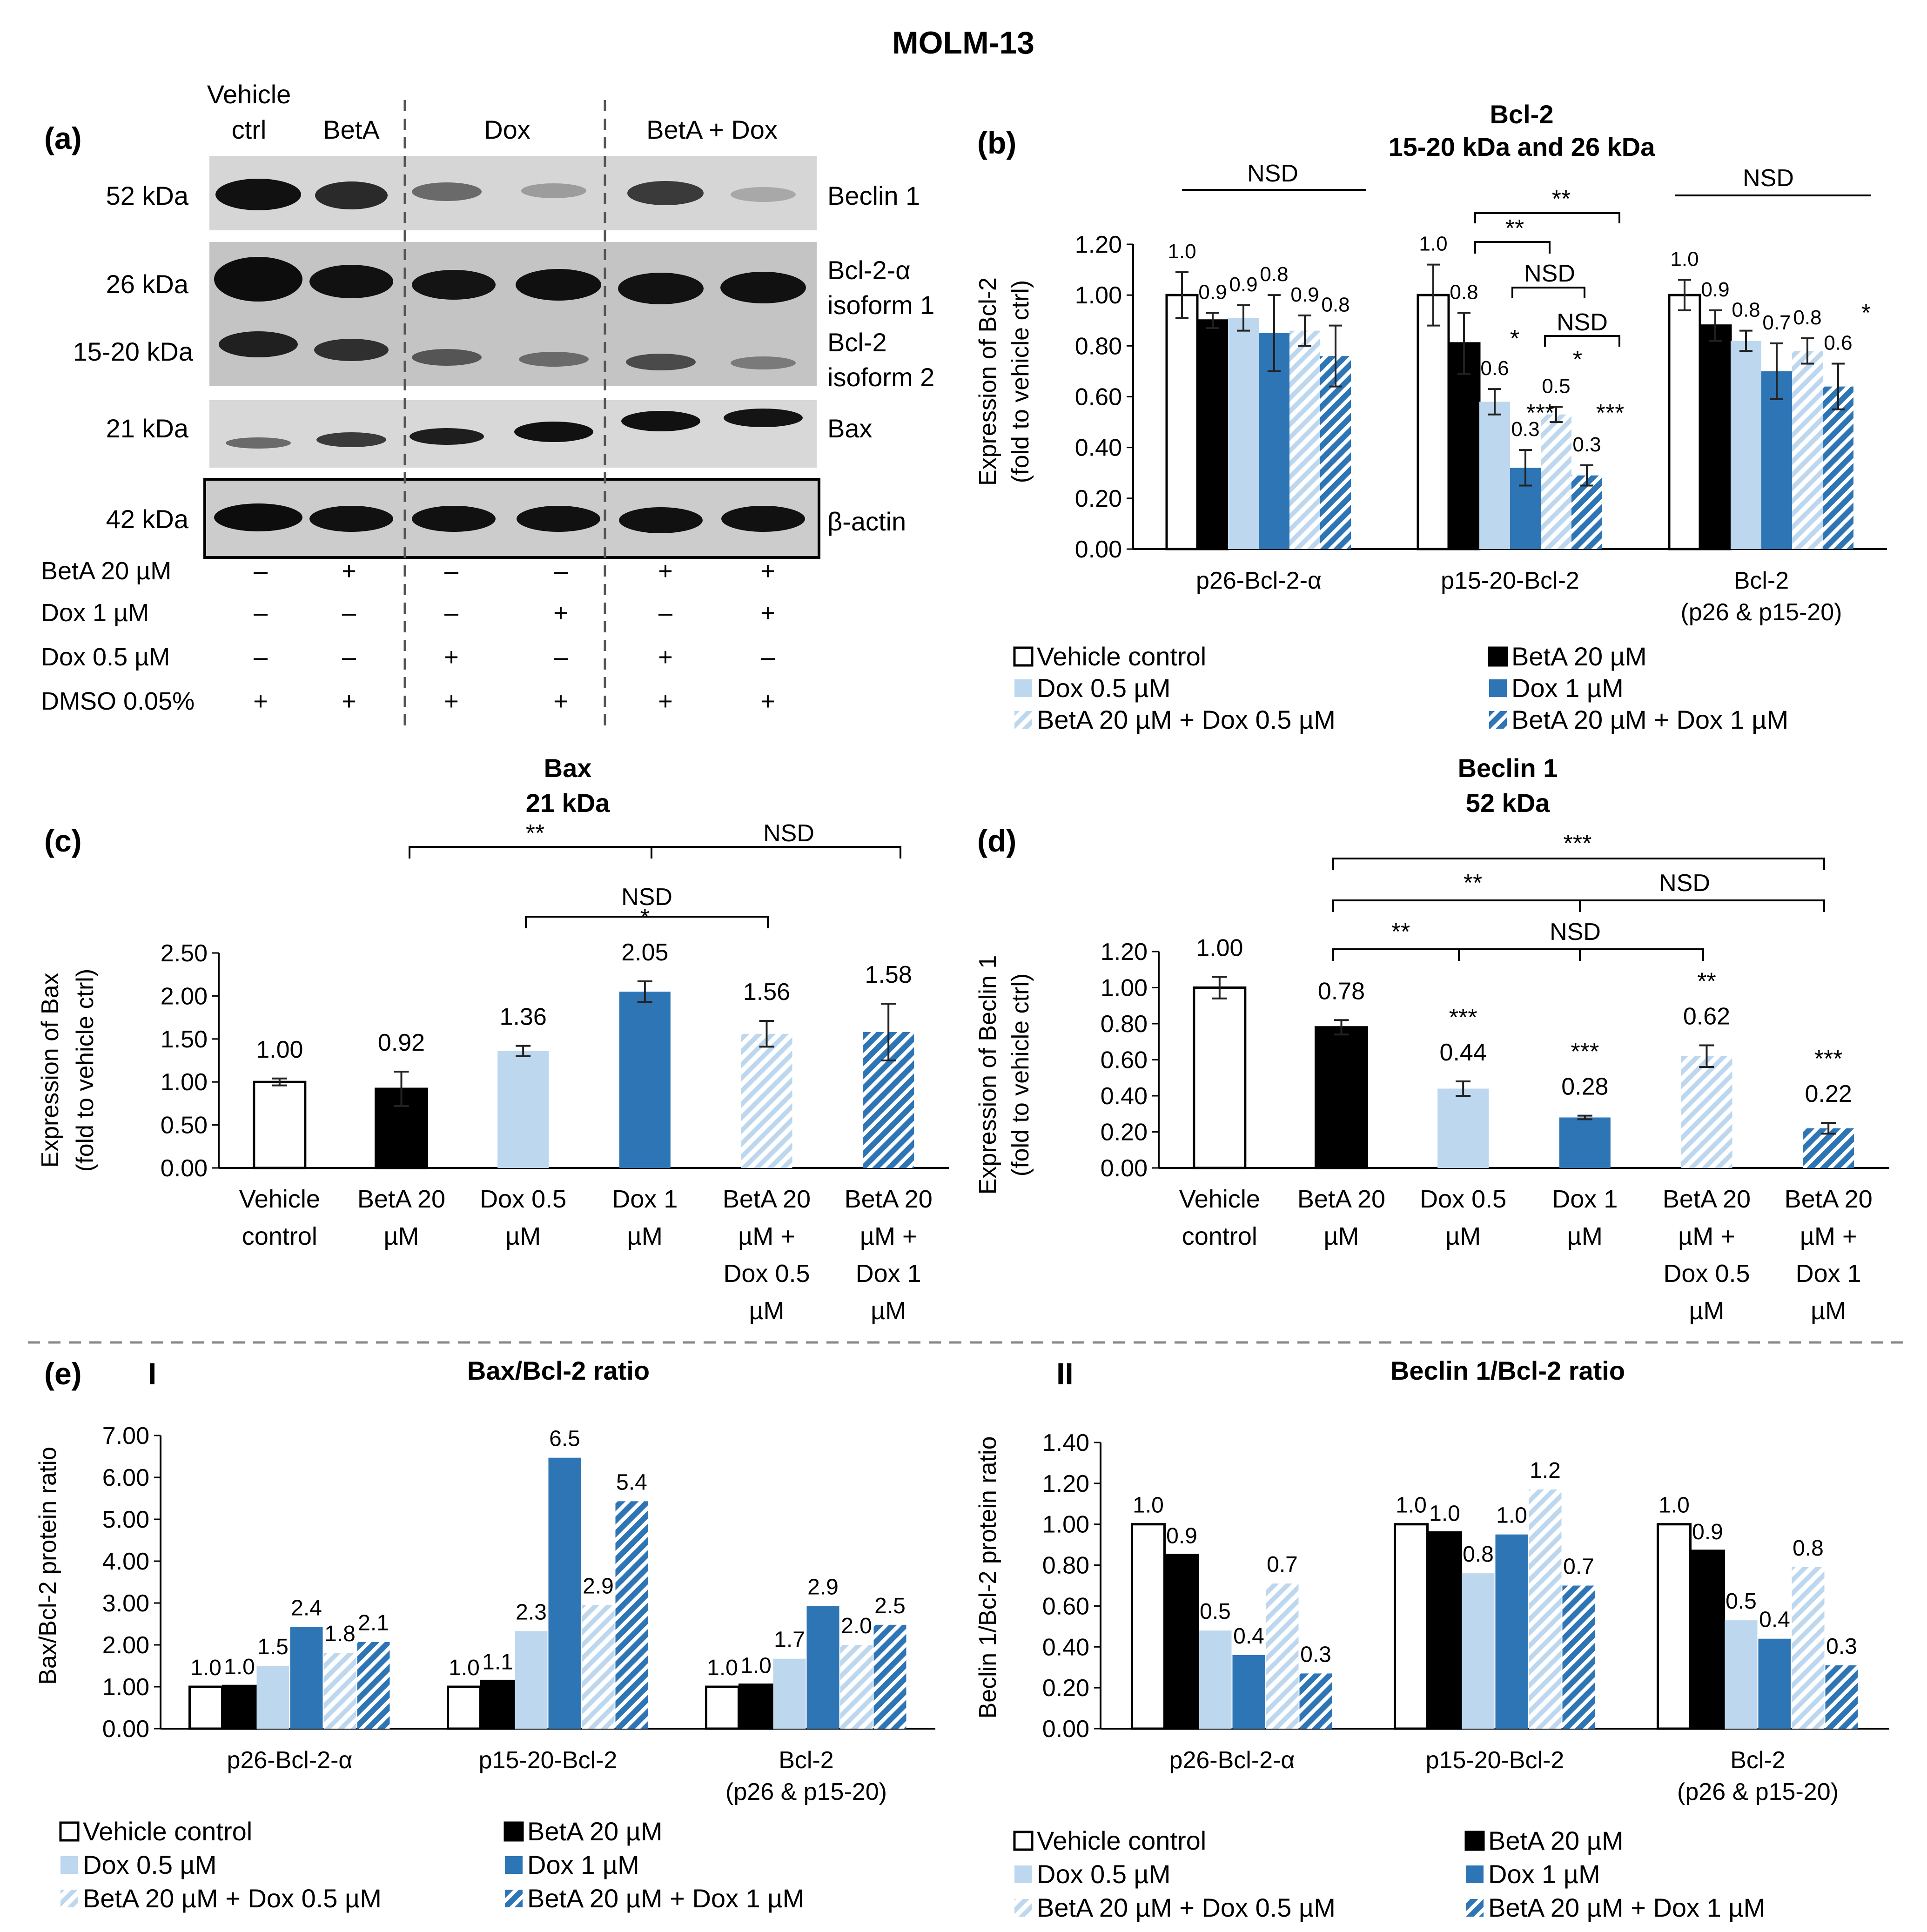 The height and width of the screenshot is (1932, 1927). What do you see at coordinates (1464, 1052) in the screenshot?
I see `data-label: 0.44` at bounding box center [1464, 1052].